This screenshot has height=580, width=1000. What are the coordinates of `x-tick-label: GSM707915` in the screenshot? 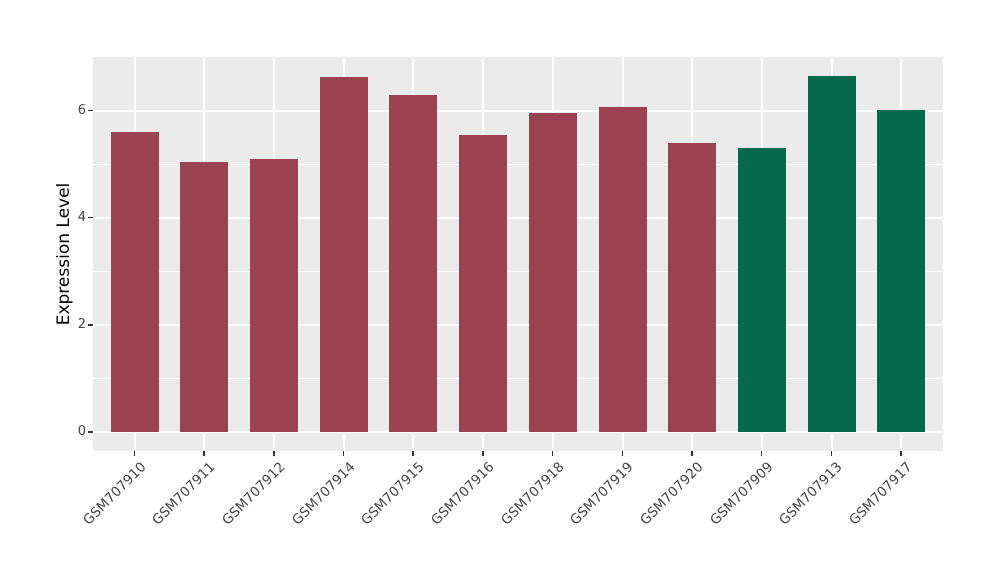 It's located at (393, 494).